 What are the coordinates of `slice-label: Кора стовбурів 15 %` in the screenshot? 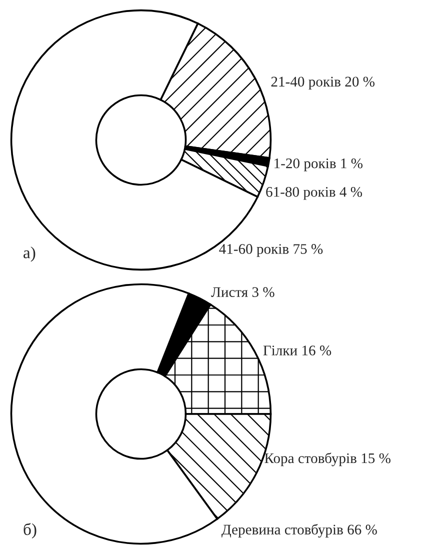 It's located at (327, 459).